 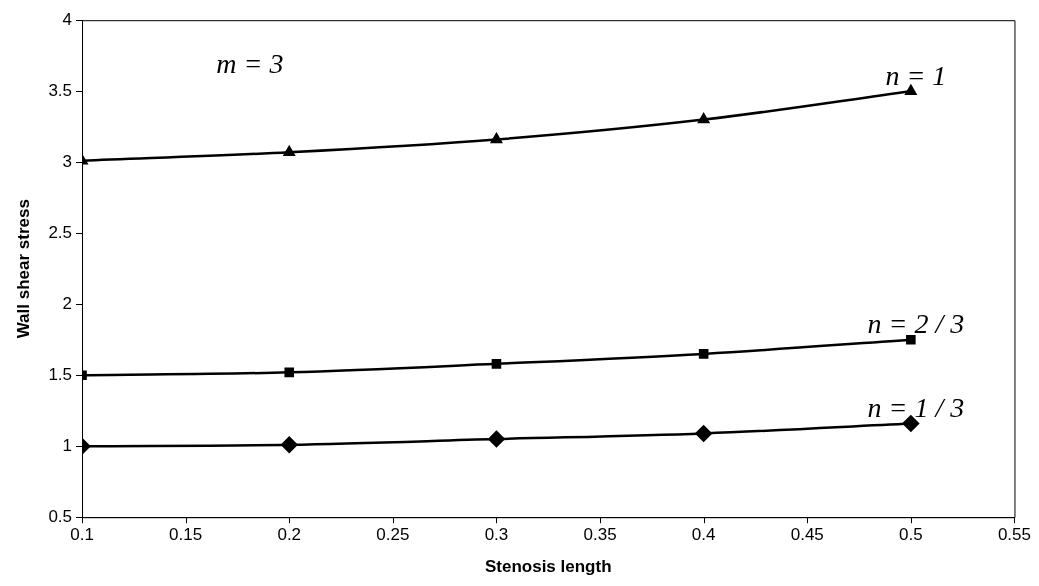 I want to click on x-tick-label: 0.1, so click(x=82, y=535).